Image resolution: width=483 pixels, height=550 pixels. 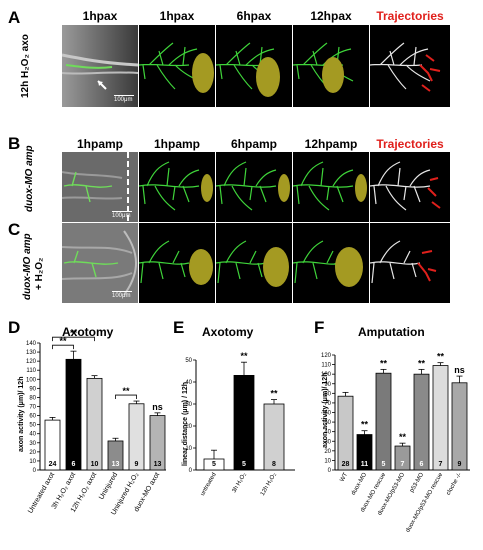 I want to click on chart-D-sig-2: **, so click(x=126, y=391).